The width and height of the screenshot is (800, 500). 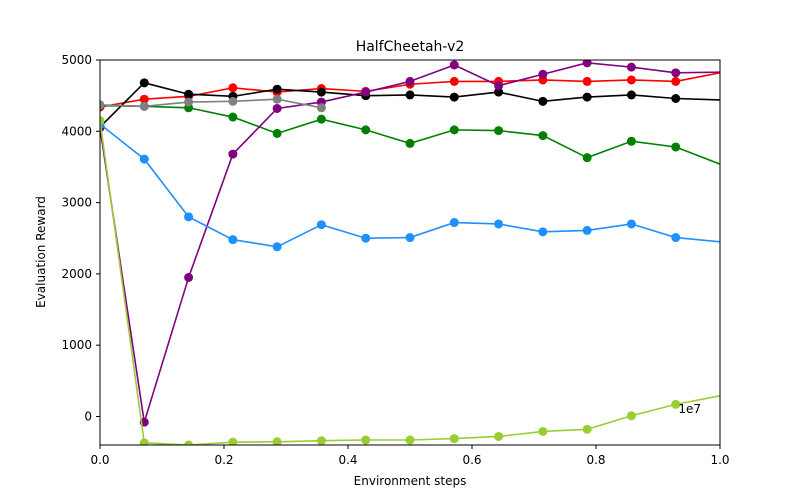 I want to click on x-tick-label: 0.8, so click(x=595, y=460).